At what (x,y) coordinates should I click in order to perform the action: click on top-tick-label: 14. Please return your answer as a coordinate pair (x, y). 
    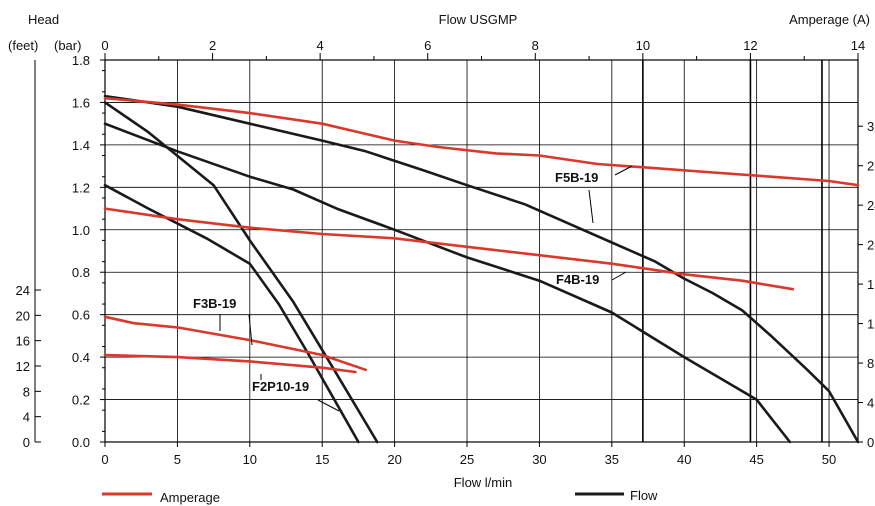
    Looking at the image, I should click on (858, 45).